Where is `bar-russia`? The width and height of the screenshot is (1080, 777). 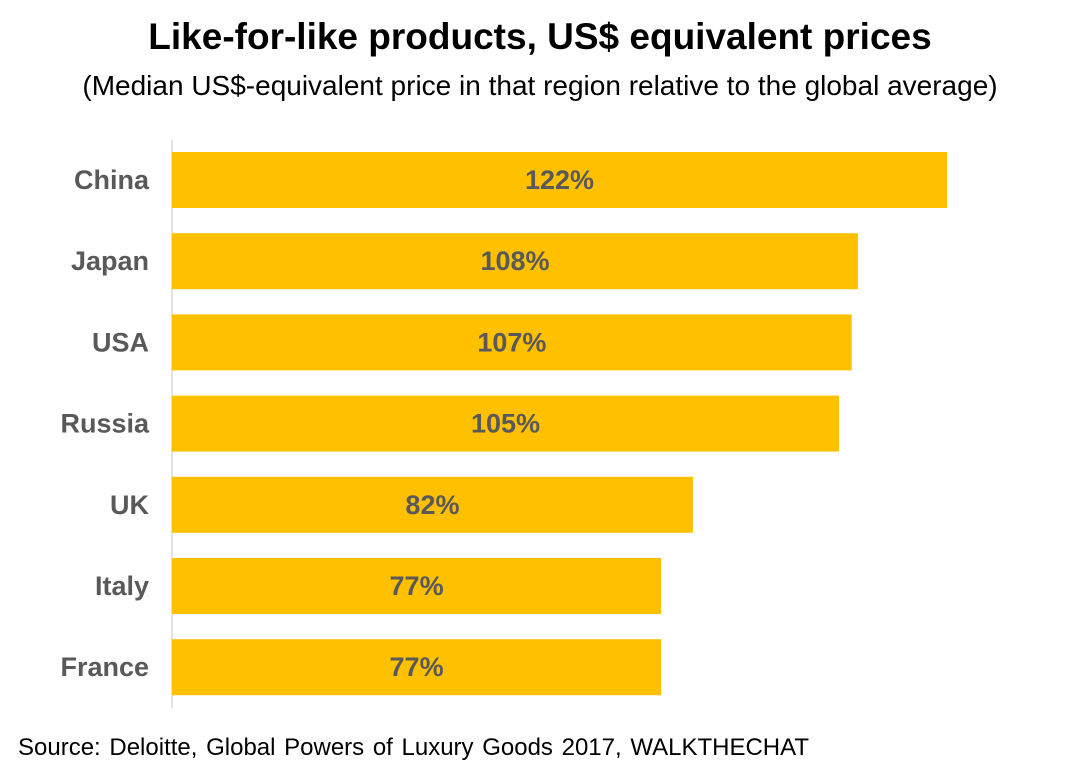 bar-russia is located at coordinates (506, 423).